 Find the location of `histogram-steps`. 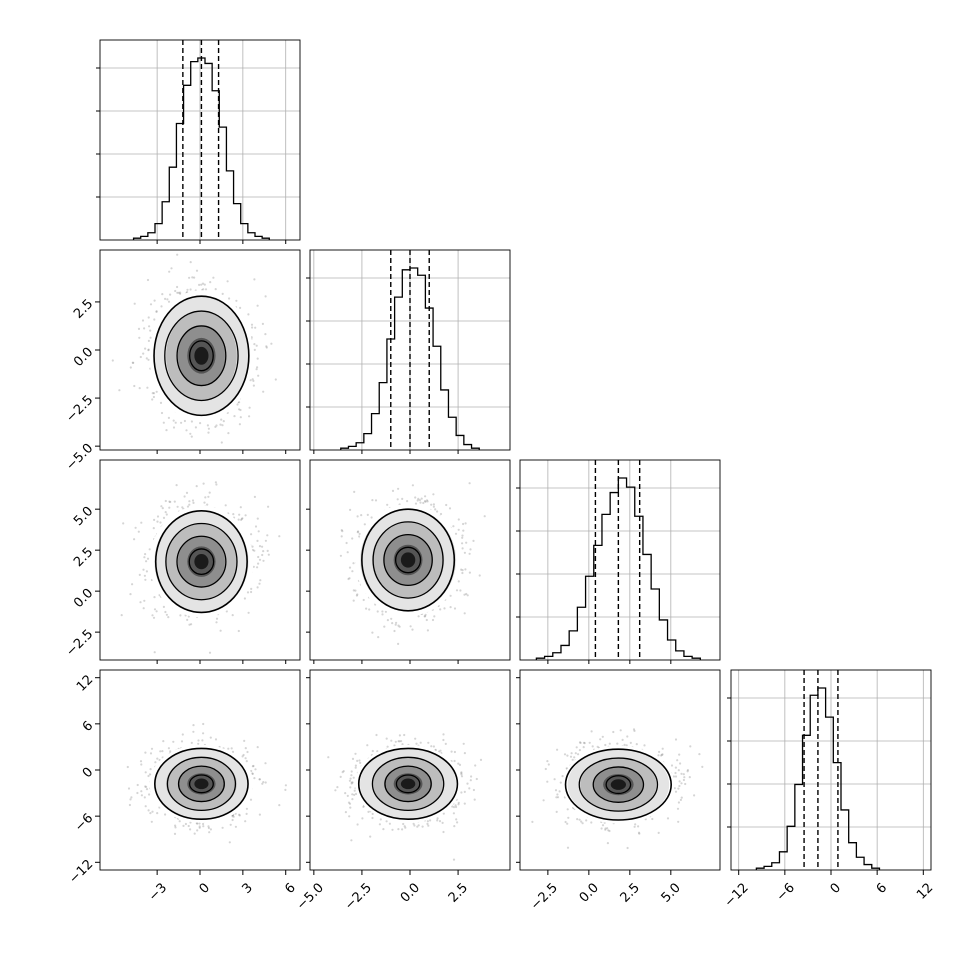

histogram-steps is located at coordinates (818, 778).